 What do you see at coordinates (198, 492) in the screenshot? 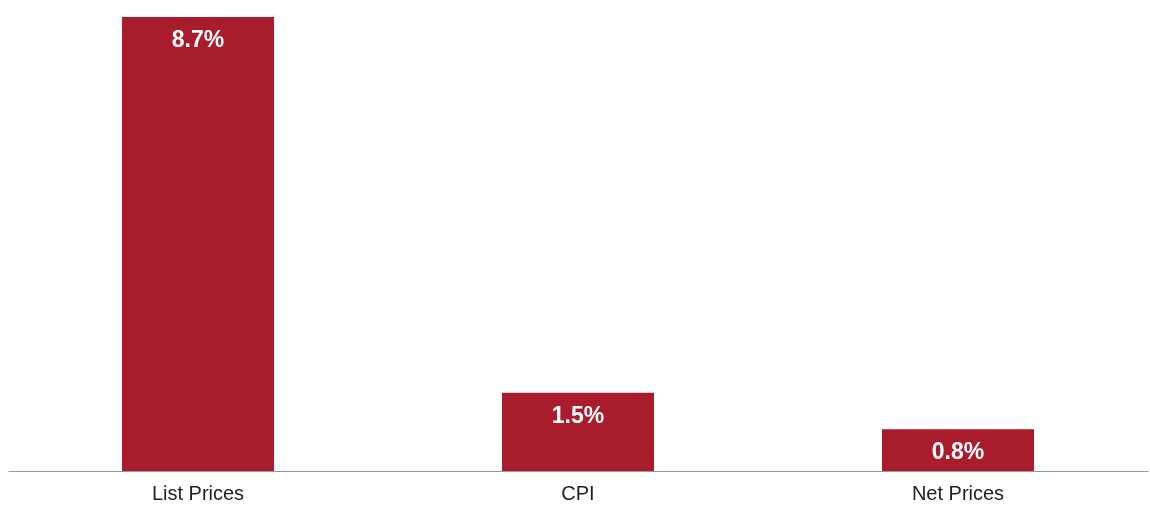
I see `x-tick-label: List Prices` at bounding box center [198, 492].